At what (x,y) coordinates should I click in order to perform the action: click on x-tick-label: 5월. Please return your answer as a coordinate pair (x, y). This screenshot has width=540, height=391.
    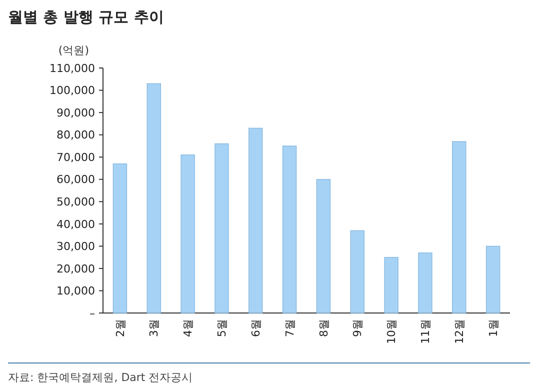
    Looking at the image, I should click on (222, 328).